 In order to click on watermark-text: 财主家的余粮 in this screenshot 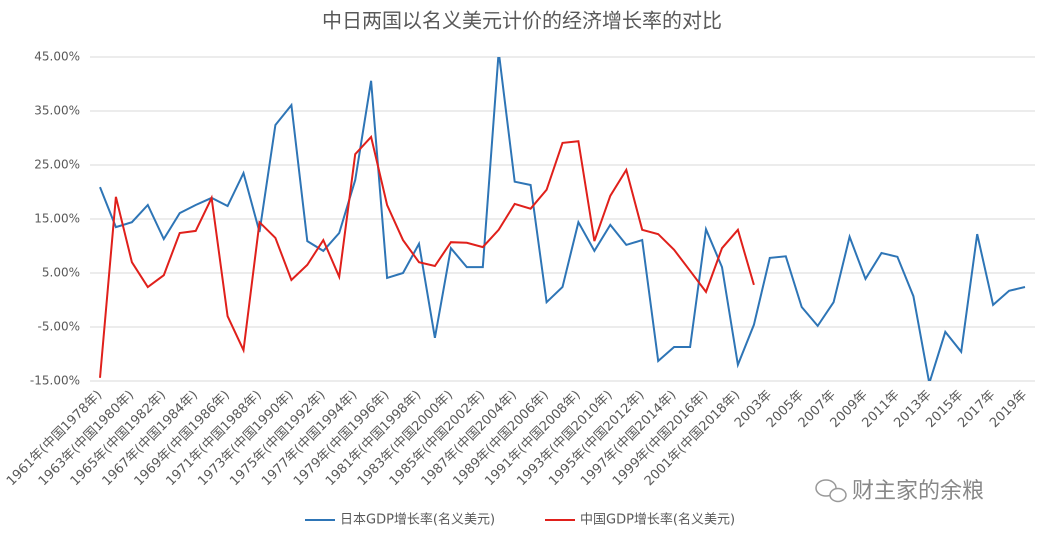, I will do `click(918, 491)`.